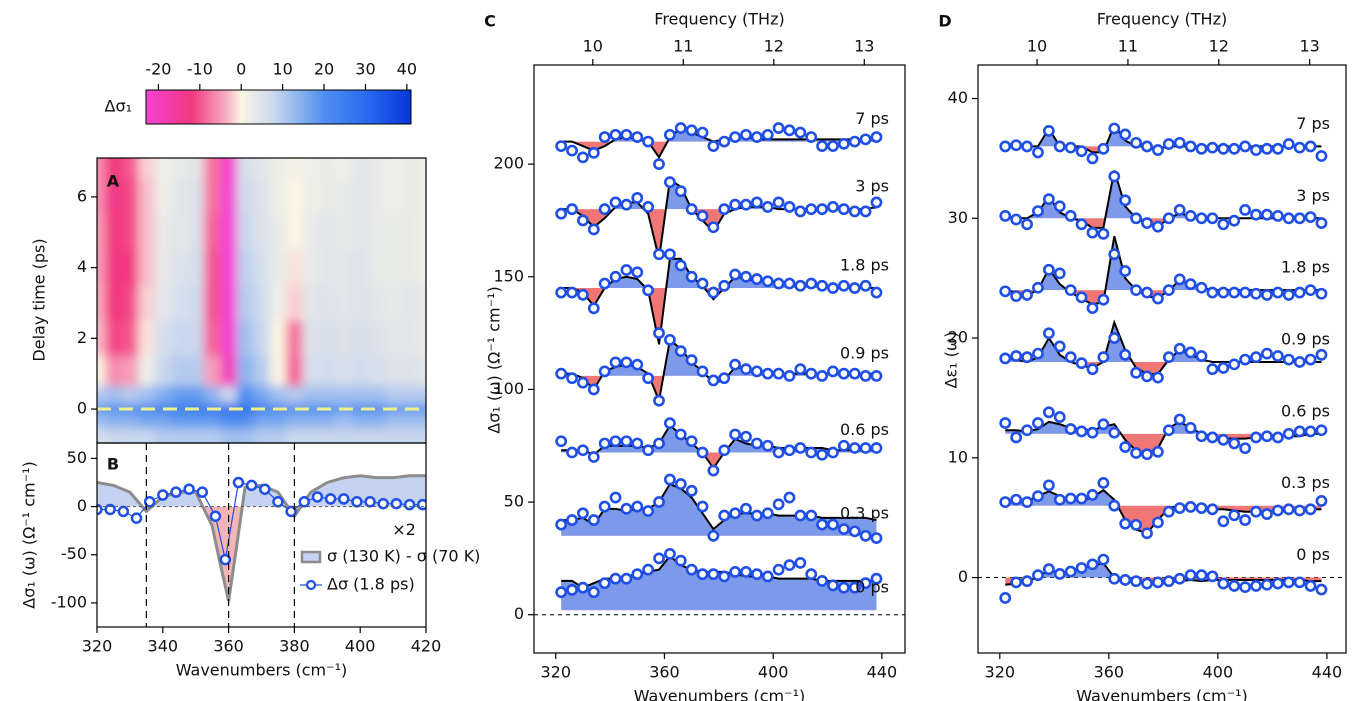 The image size is (1356, 701). What do you see at coordinates (864, 265) in the screenshot?
I see `trace-label: 1.8 ps` at bounding box center [864, 265].